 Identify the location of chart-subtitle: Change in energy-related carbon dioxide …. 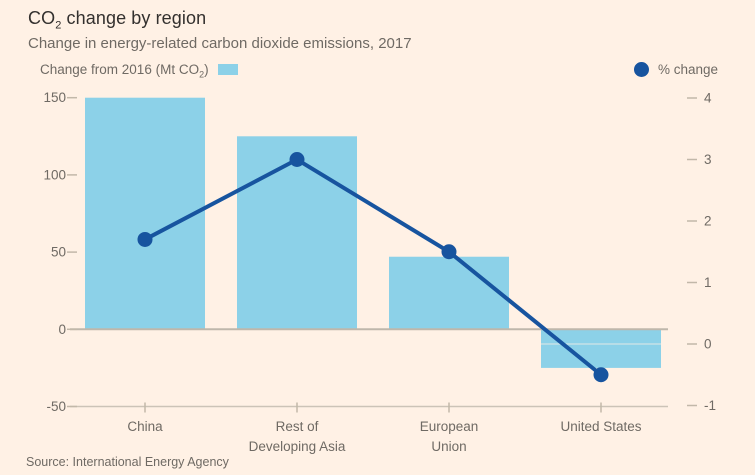
(220, 43).